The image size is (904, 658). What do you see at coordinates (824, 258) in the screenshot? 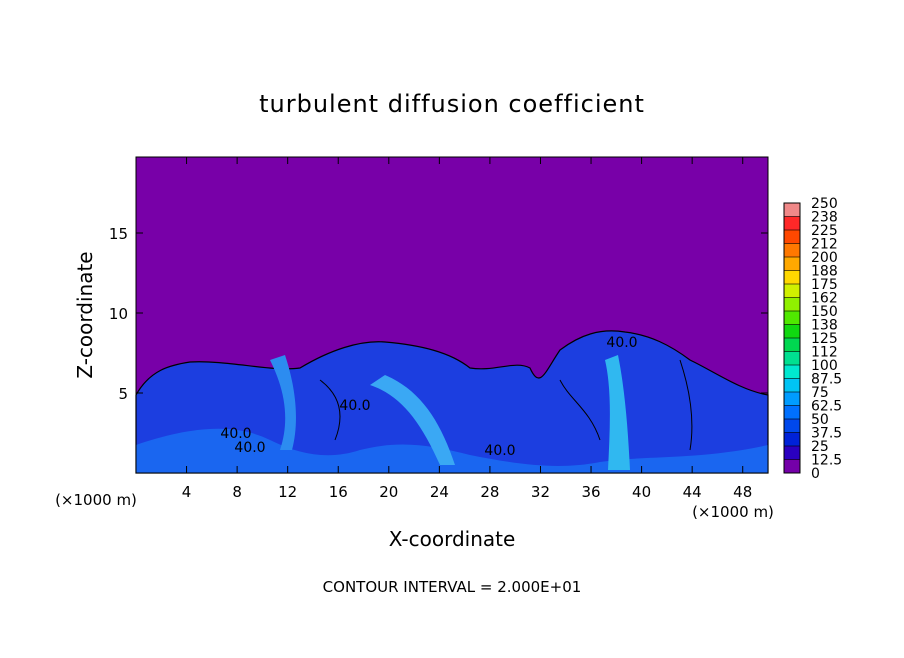
I see `colorbar-tick-label: 200` at bounding box center [824, 258].